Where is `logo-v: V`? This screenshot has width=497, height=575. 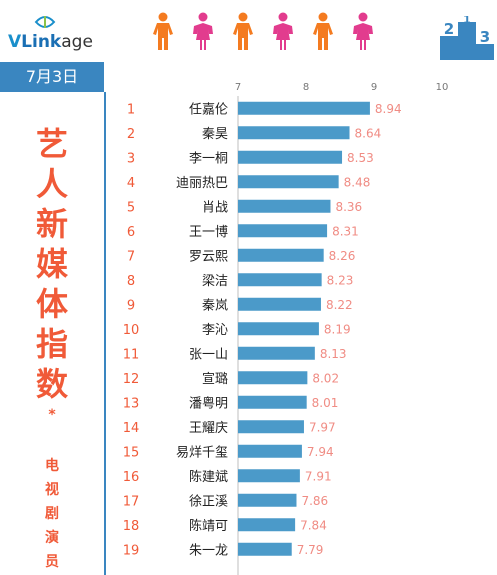 logo-v: V is located at coordinates (15, 42).